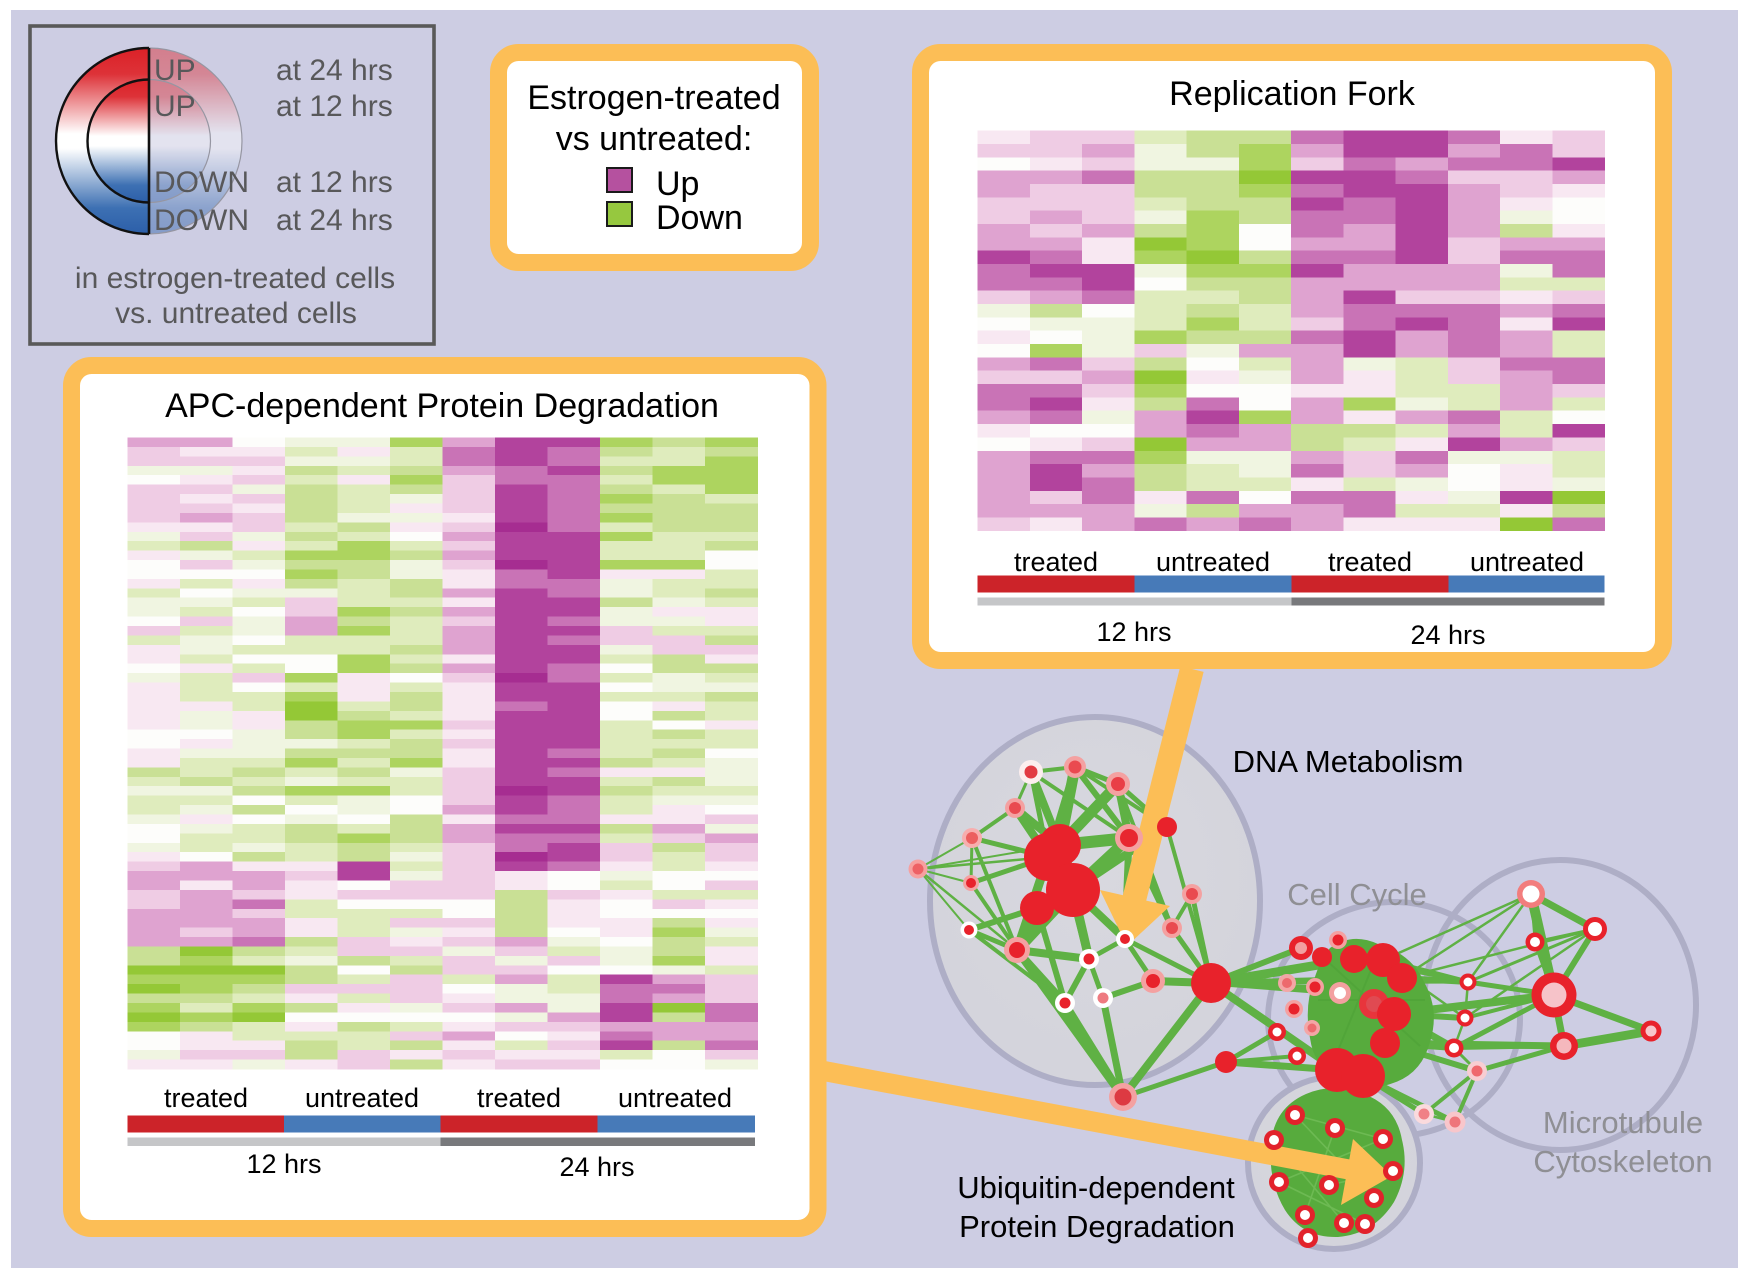  What do you see at coordinates (1097, 1226) in the screenshot?
I see `svg-text: Protein Degradation` at bounding box center [1097, 1226].